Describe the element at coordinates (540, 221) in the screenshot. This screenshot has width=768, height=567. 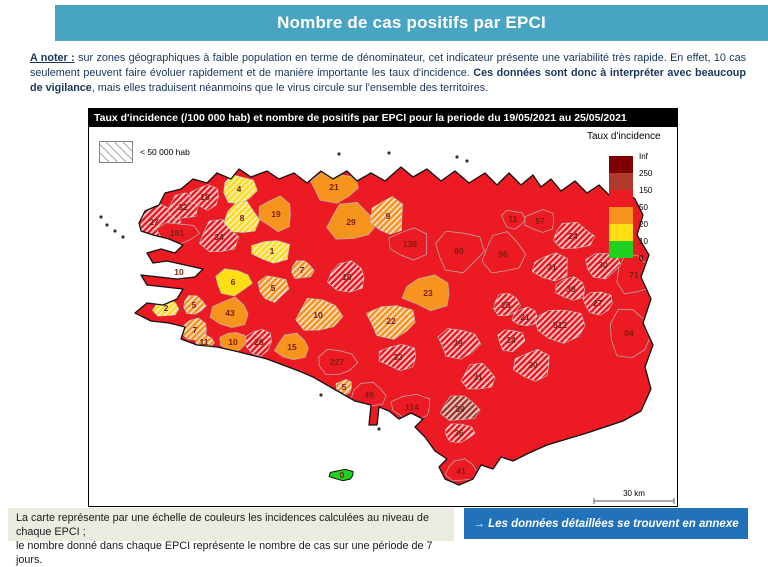
I see `epci-case-count: 57` at that location.